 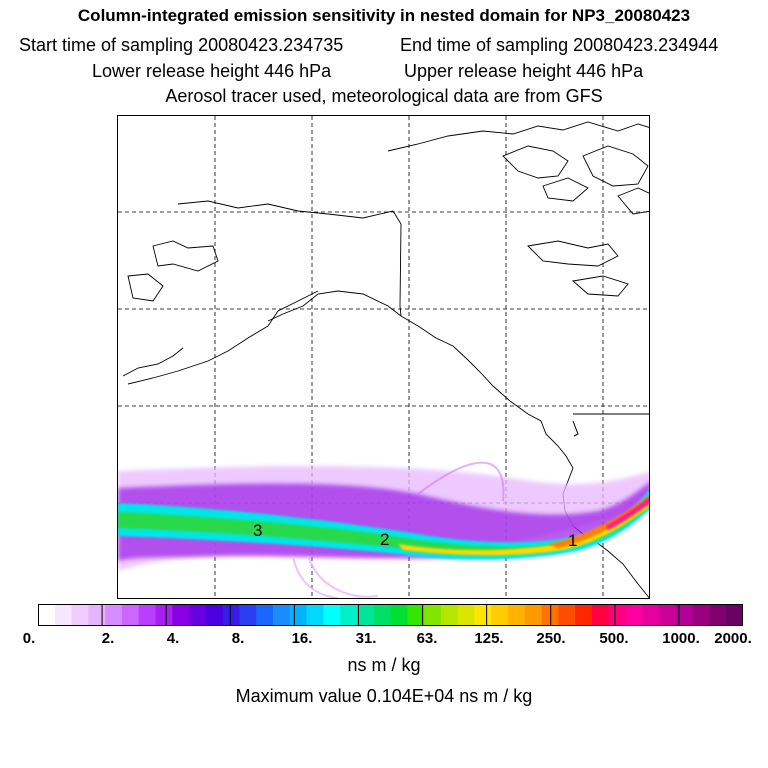 I want to click on maximum-value-text: Maximum value 0.104E+04 ns m / kg, so click(x=384, y=696).